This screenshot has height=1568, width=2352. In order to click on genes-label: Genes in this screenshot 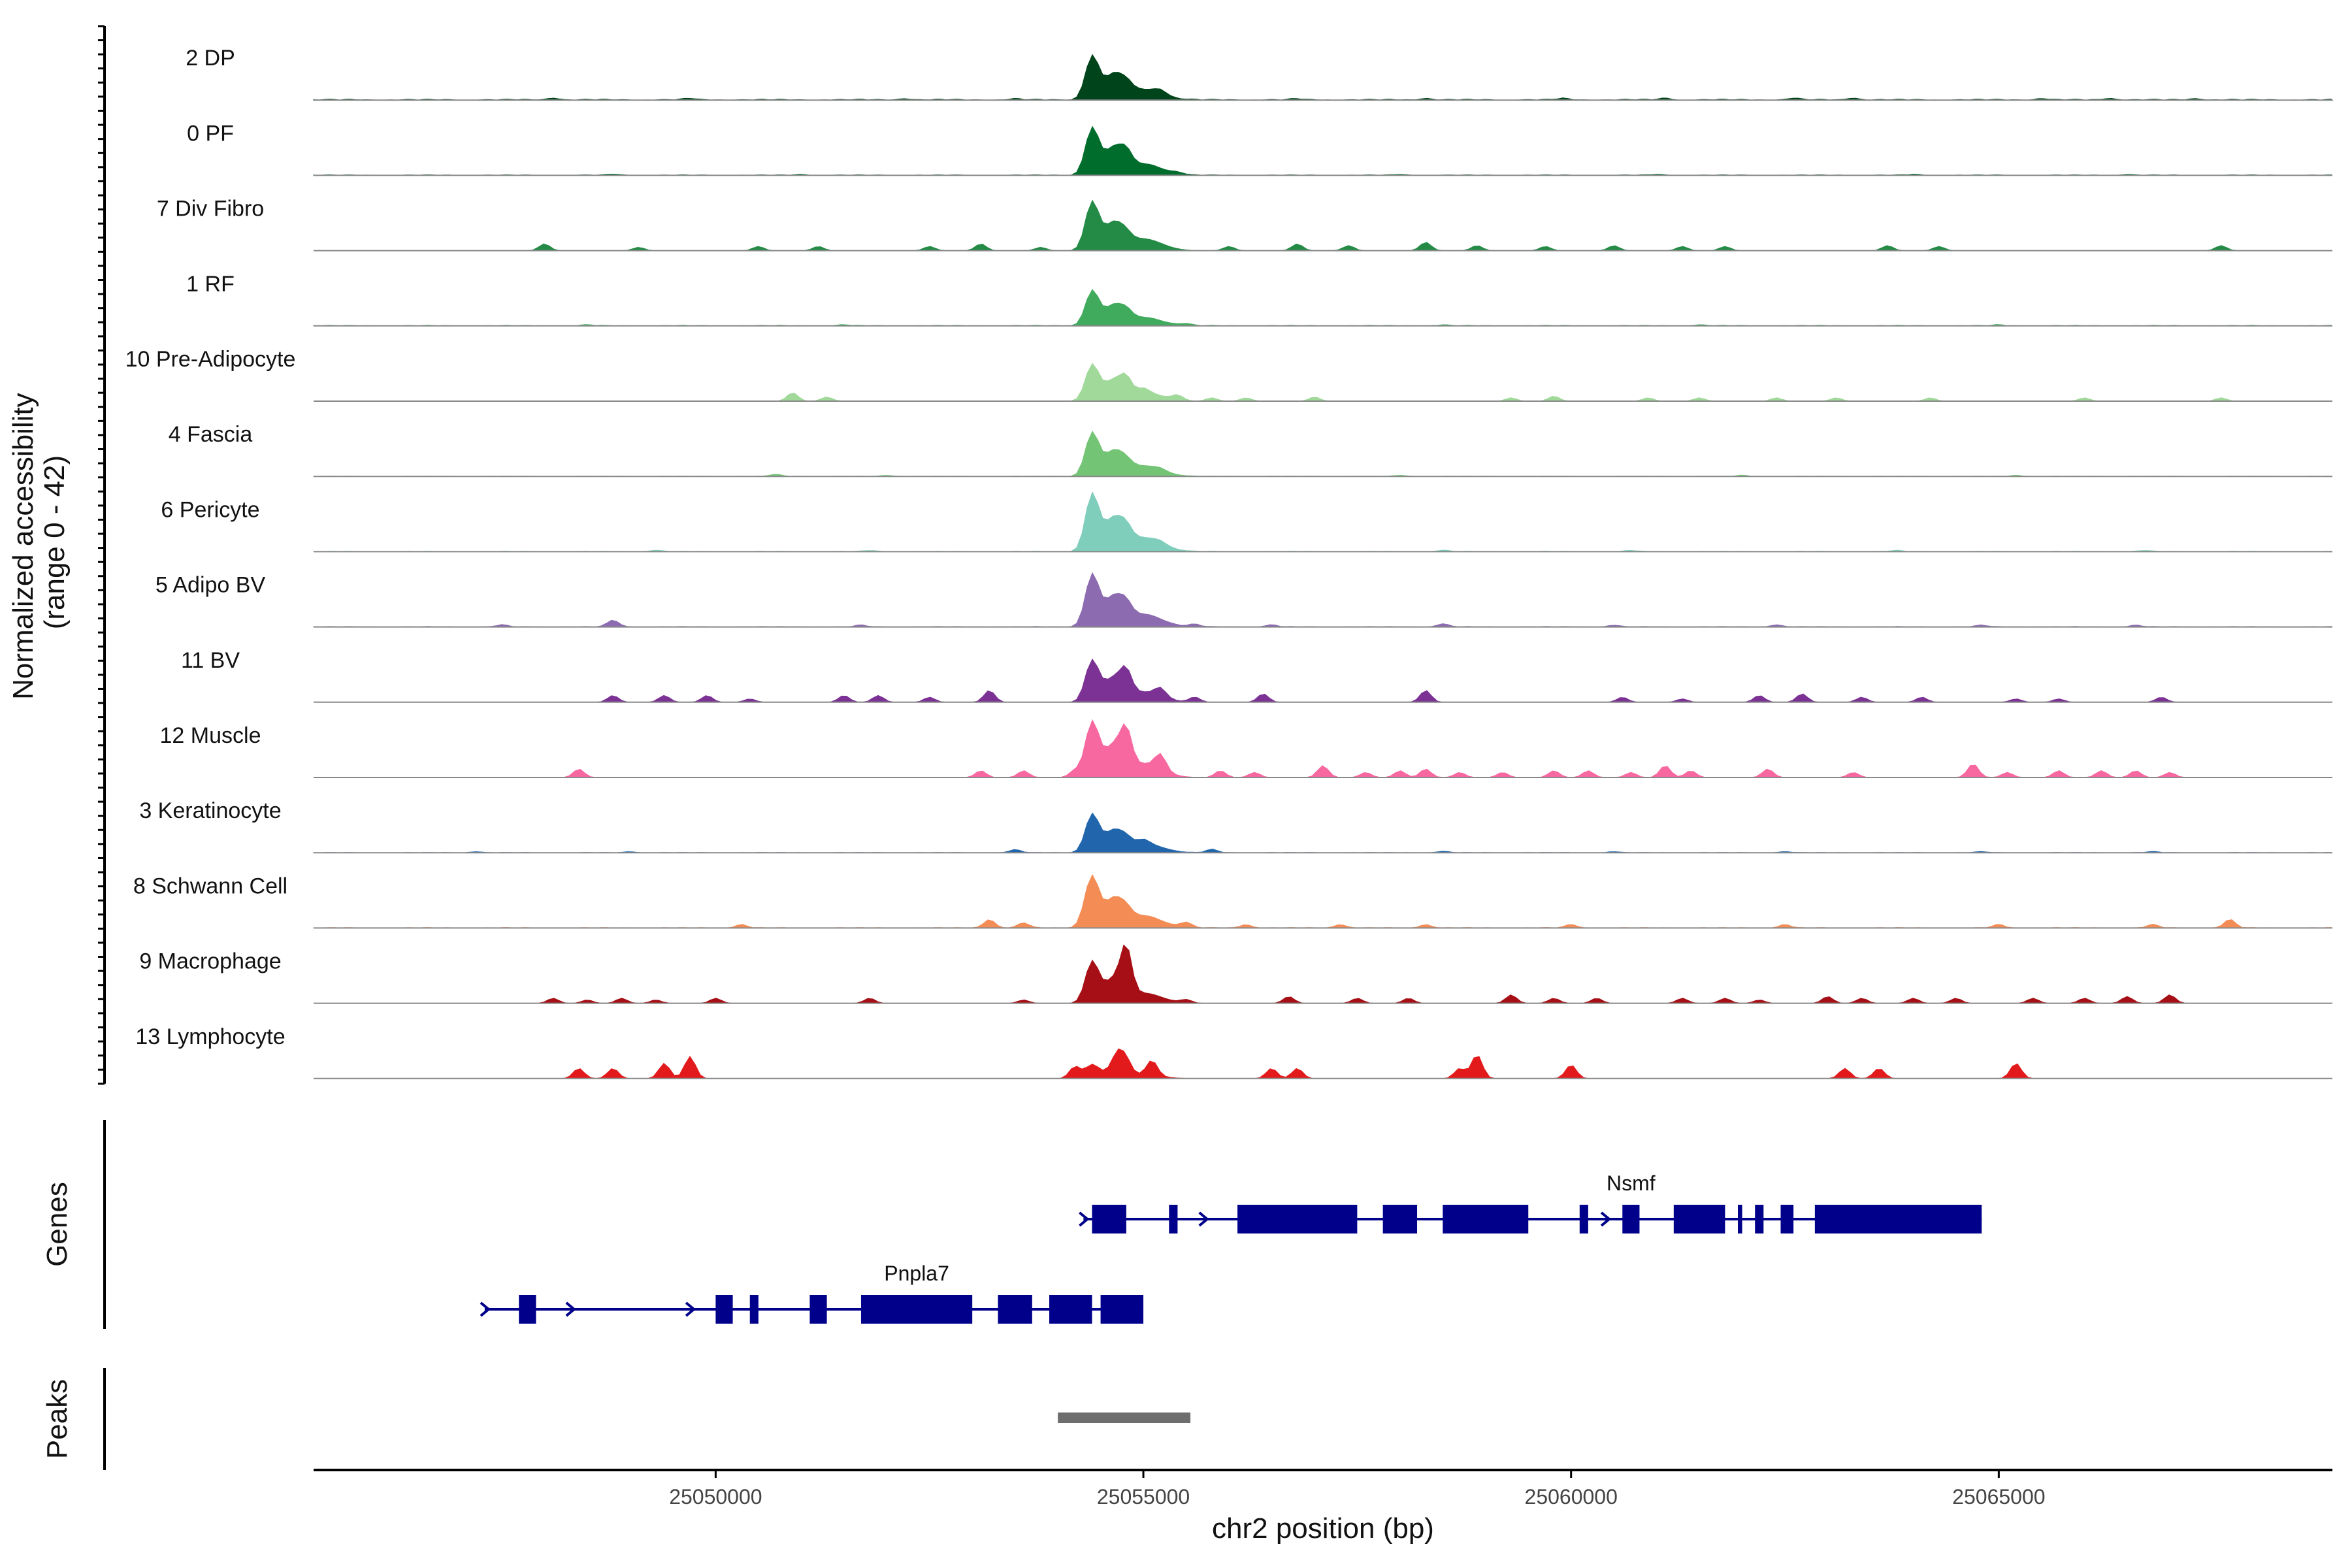, I will do `click(57, 1224)`.